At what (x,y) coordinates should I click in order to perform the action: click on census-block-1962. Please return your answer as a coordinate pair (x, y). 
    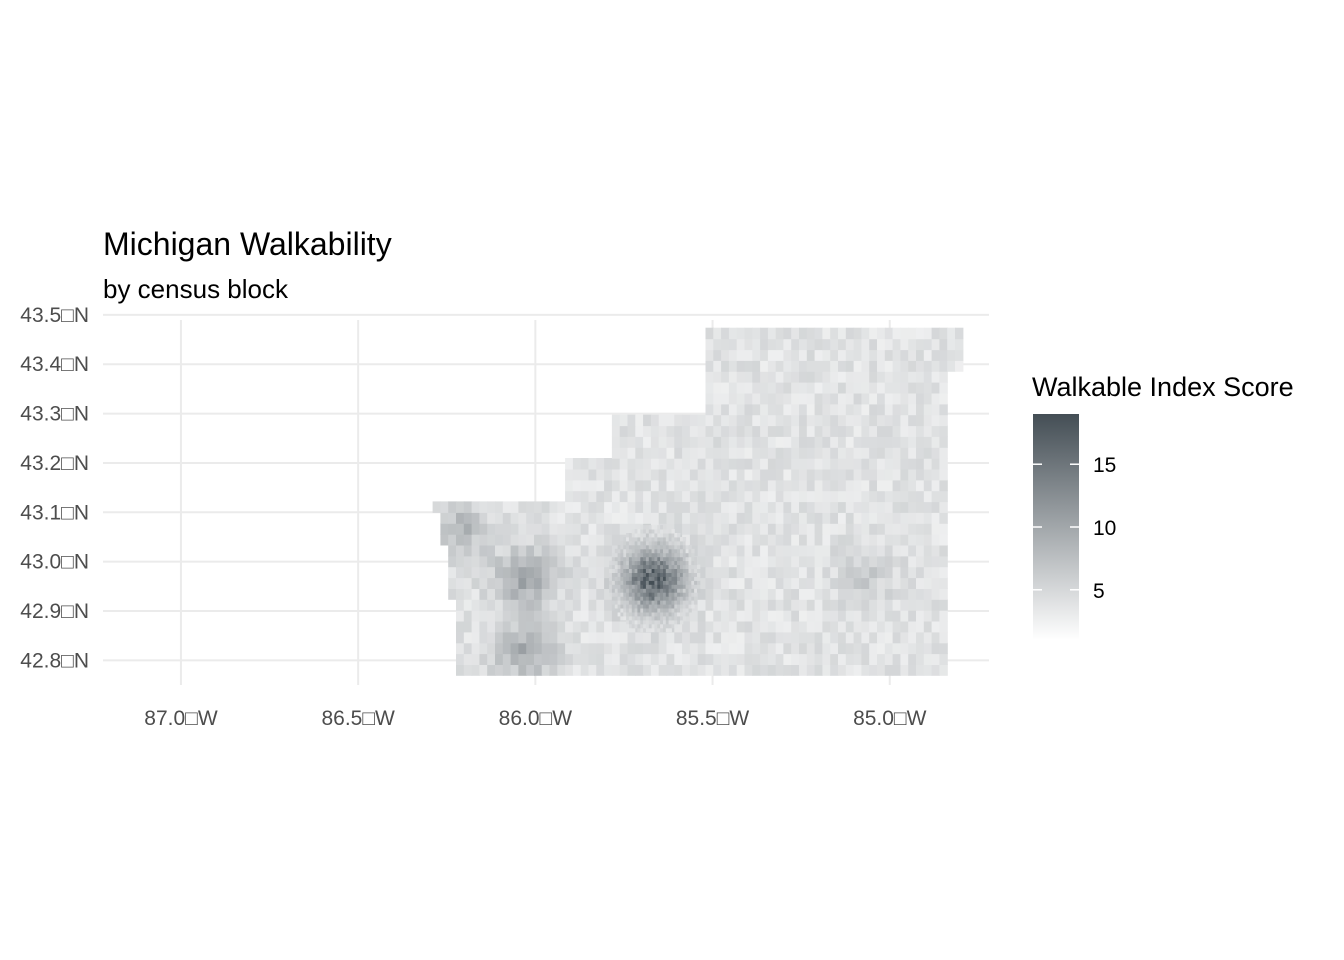
    Looking at the image, I should click on (636, 582).